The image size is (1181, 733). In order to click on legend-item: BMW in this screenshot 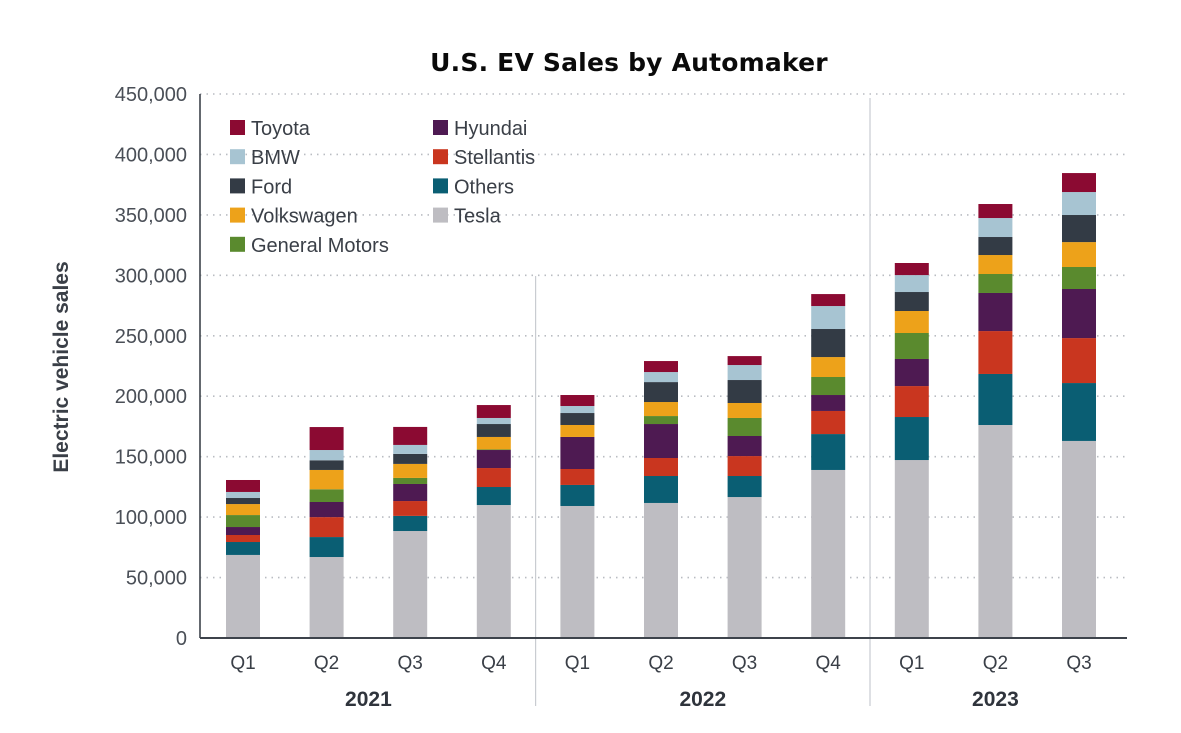, I will do `click(265, 158)`.